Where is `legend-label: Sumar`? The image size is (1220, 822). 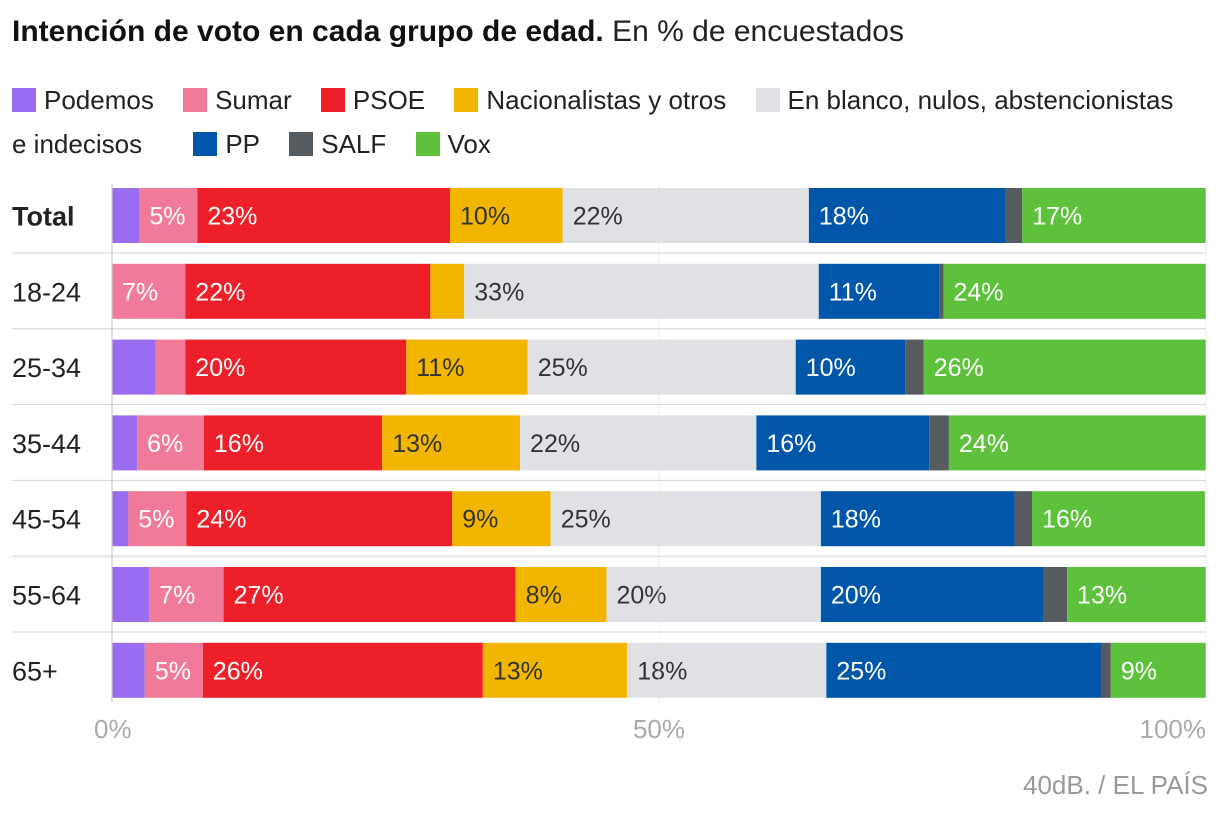 legend-label: Sumar is located at coordinates (253, 100).